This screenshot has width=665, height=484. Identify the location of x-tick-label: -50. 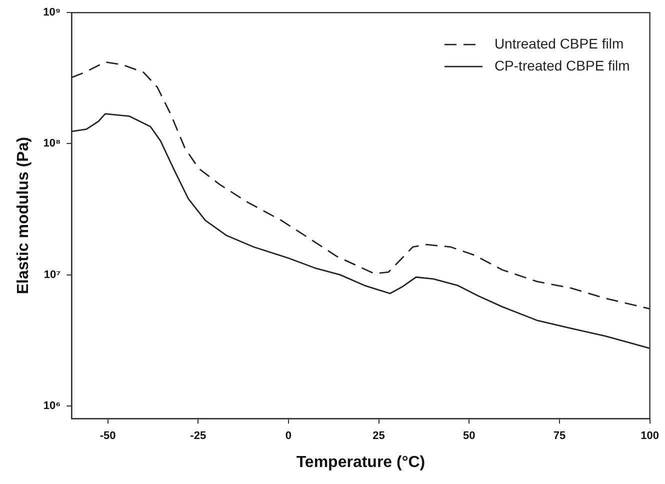
(108, 436).